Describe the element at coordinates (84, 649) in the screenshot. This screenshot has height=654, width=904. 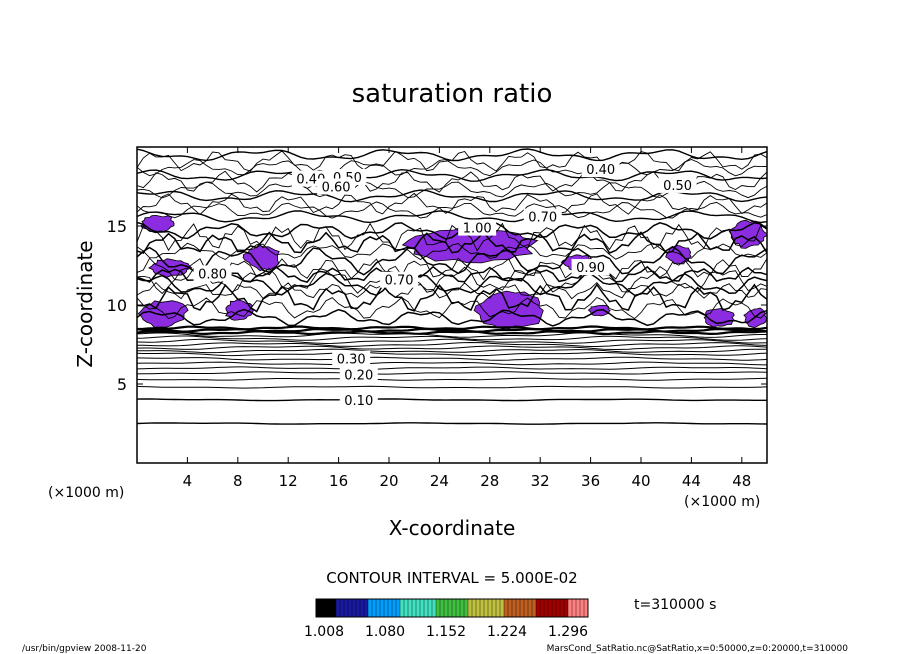
I see `footer-left: /usr/bin/gpview 2008-11-20` at that location.